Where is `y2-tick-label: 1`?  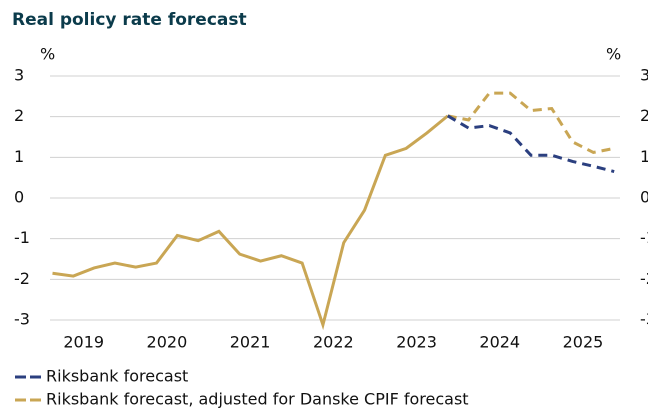 y2-tick-label: 1 is located at coordinates (644, 156).